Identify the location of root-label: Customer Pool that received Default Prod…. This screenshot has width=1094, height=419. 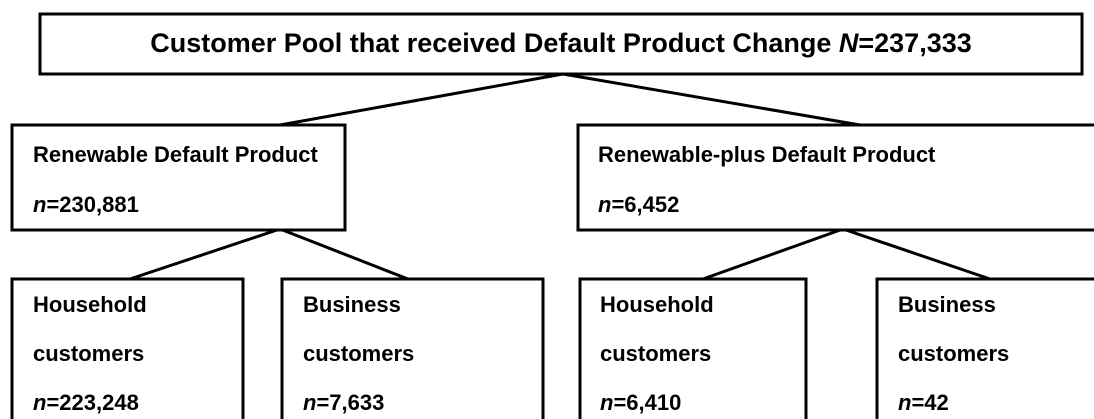
(490, 43).